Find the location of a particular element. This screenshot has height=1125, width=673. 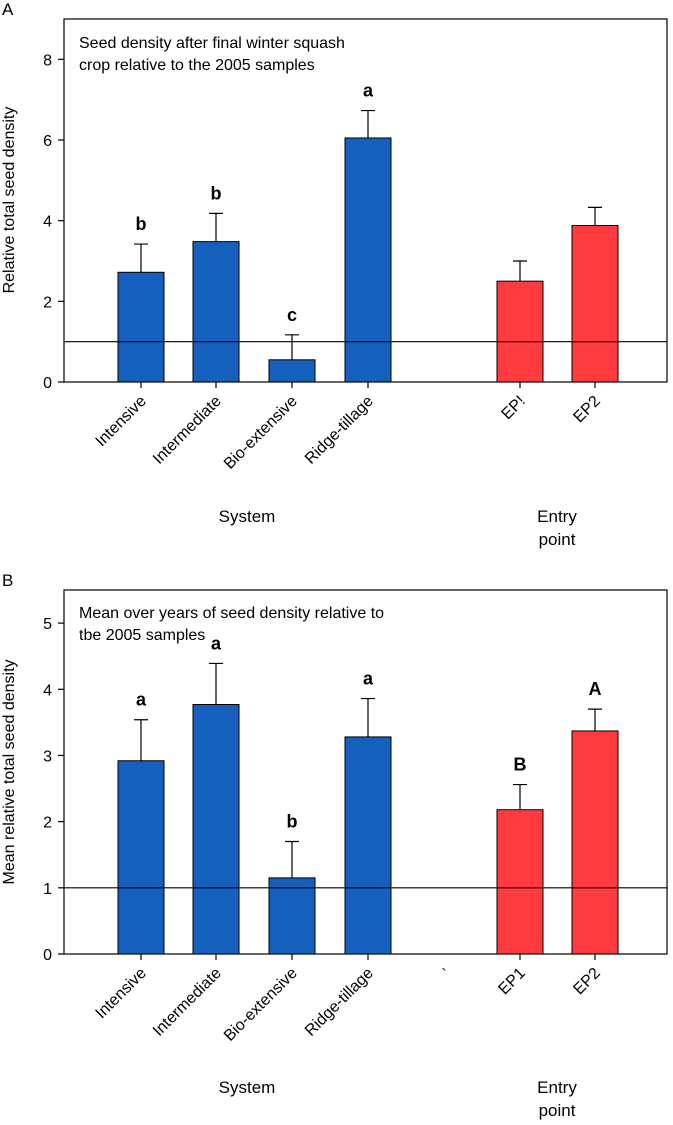

panel-label-a: A is located at coordinates (8, 9).